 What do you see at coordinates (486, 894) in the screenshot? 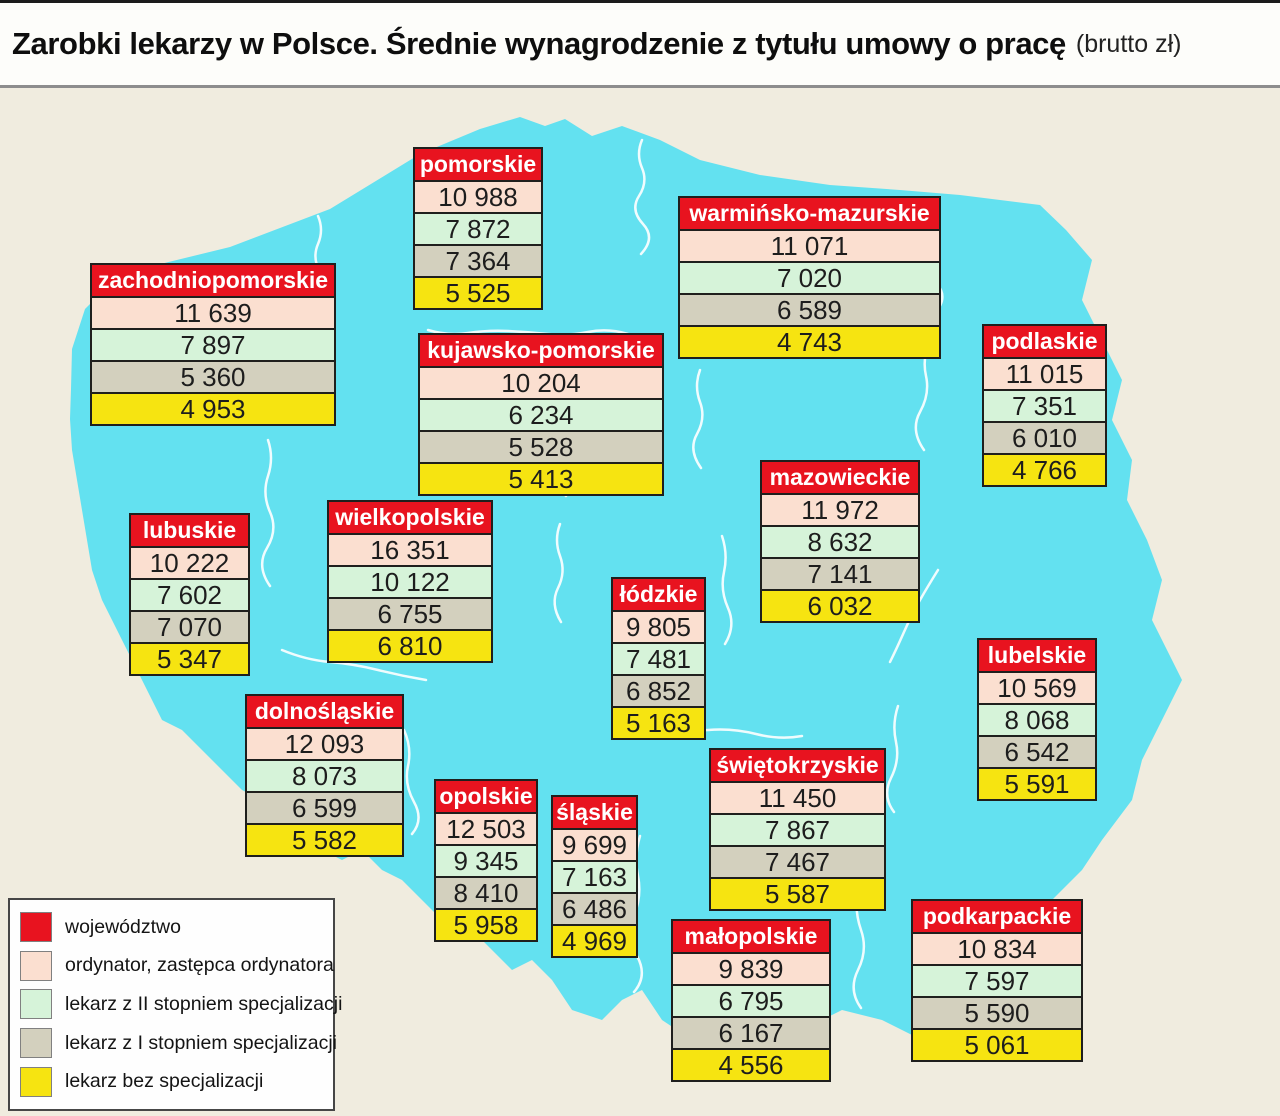
I see `salary-specialist-i: 8 410` at bounding box center [486, 894].